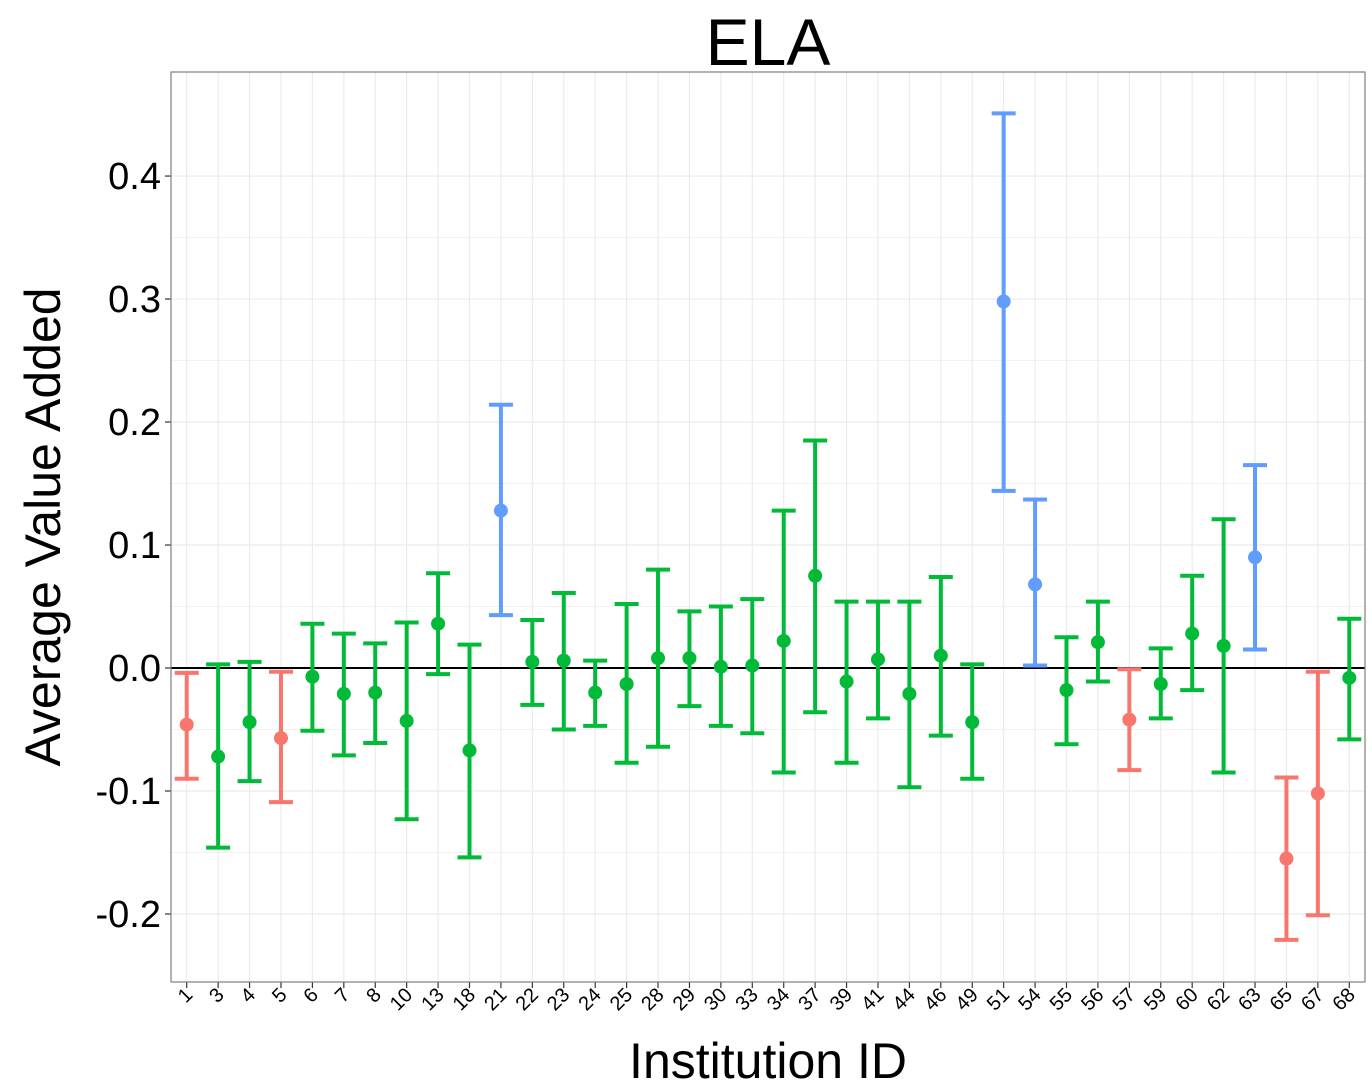 Image resolution: width=1372 pixels, height=1089 pixels. Describe the element at coordinates (1249, 999) in the screenshot. I see `x-tick-label: 63` at that location.